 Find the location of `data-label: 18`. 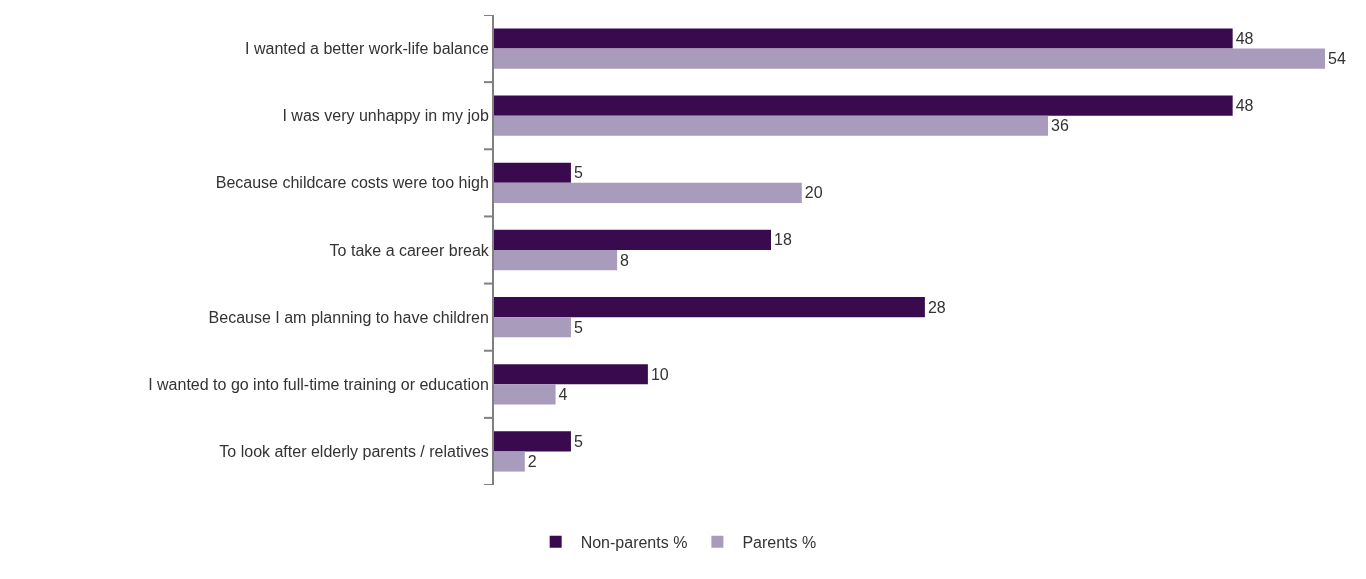

data-label: 18 is located at coordinates (783, 240).